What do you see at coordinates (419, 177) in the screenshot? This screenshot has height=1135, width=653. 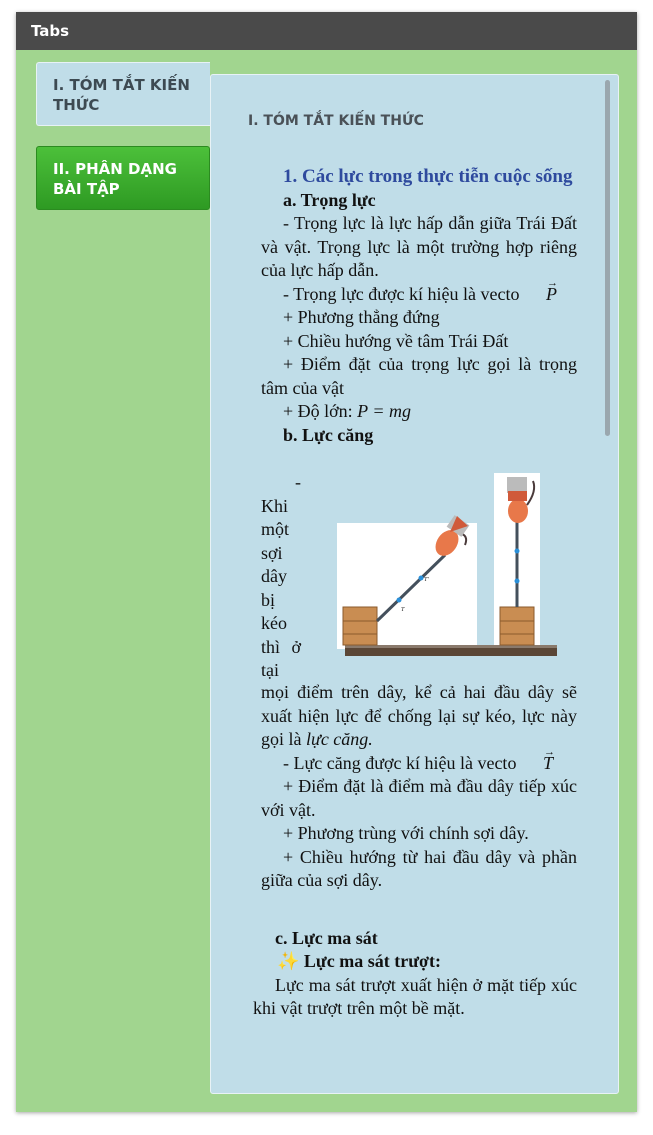 I see `heading-cac-luc: 1. Các lực trong thực tiễn cuộc sống` at bounding box center [419, 177].